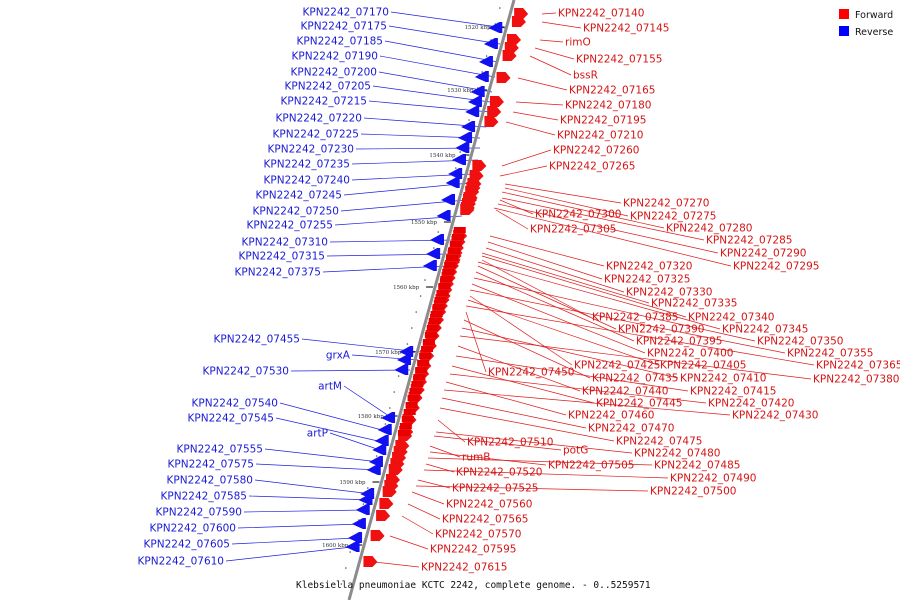  I want to click on reverse-gene-label: KPN2242_07590, so click(199, 513).